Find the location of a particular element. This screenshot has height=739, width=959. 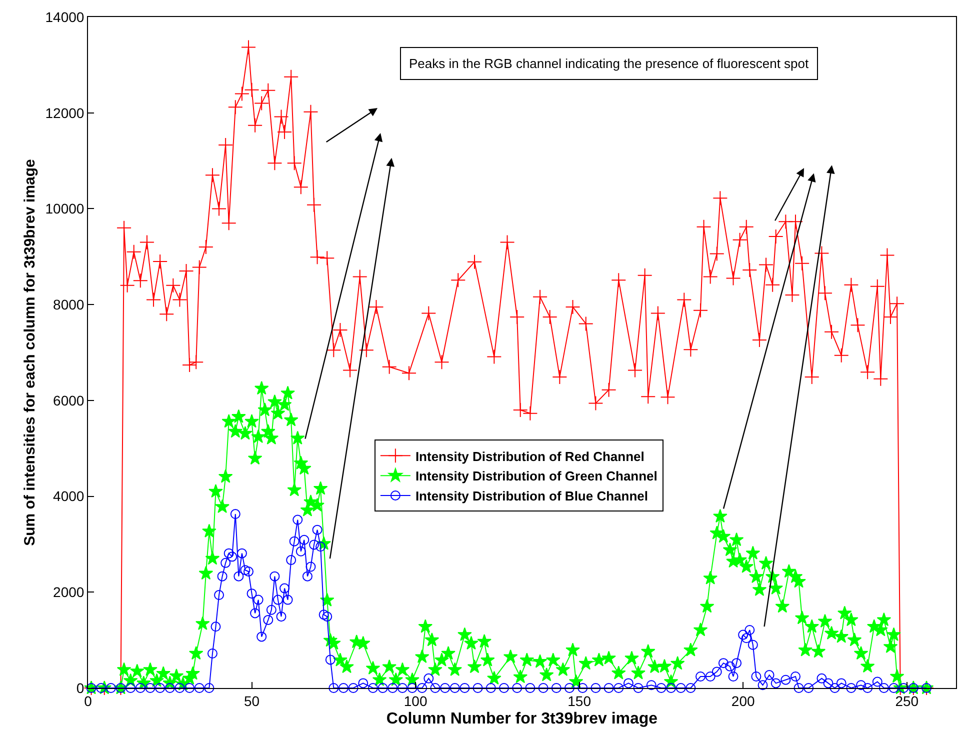

y-tick-label: 0 is located at coordinates (80, 688).